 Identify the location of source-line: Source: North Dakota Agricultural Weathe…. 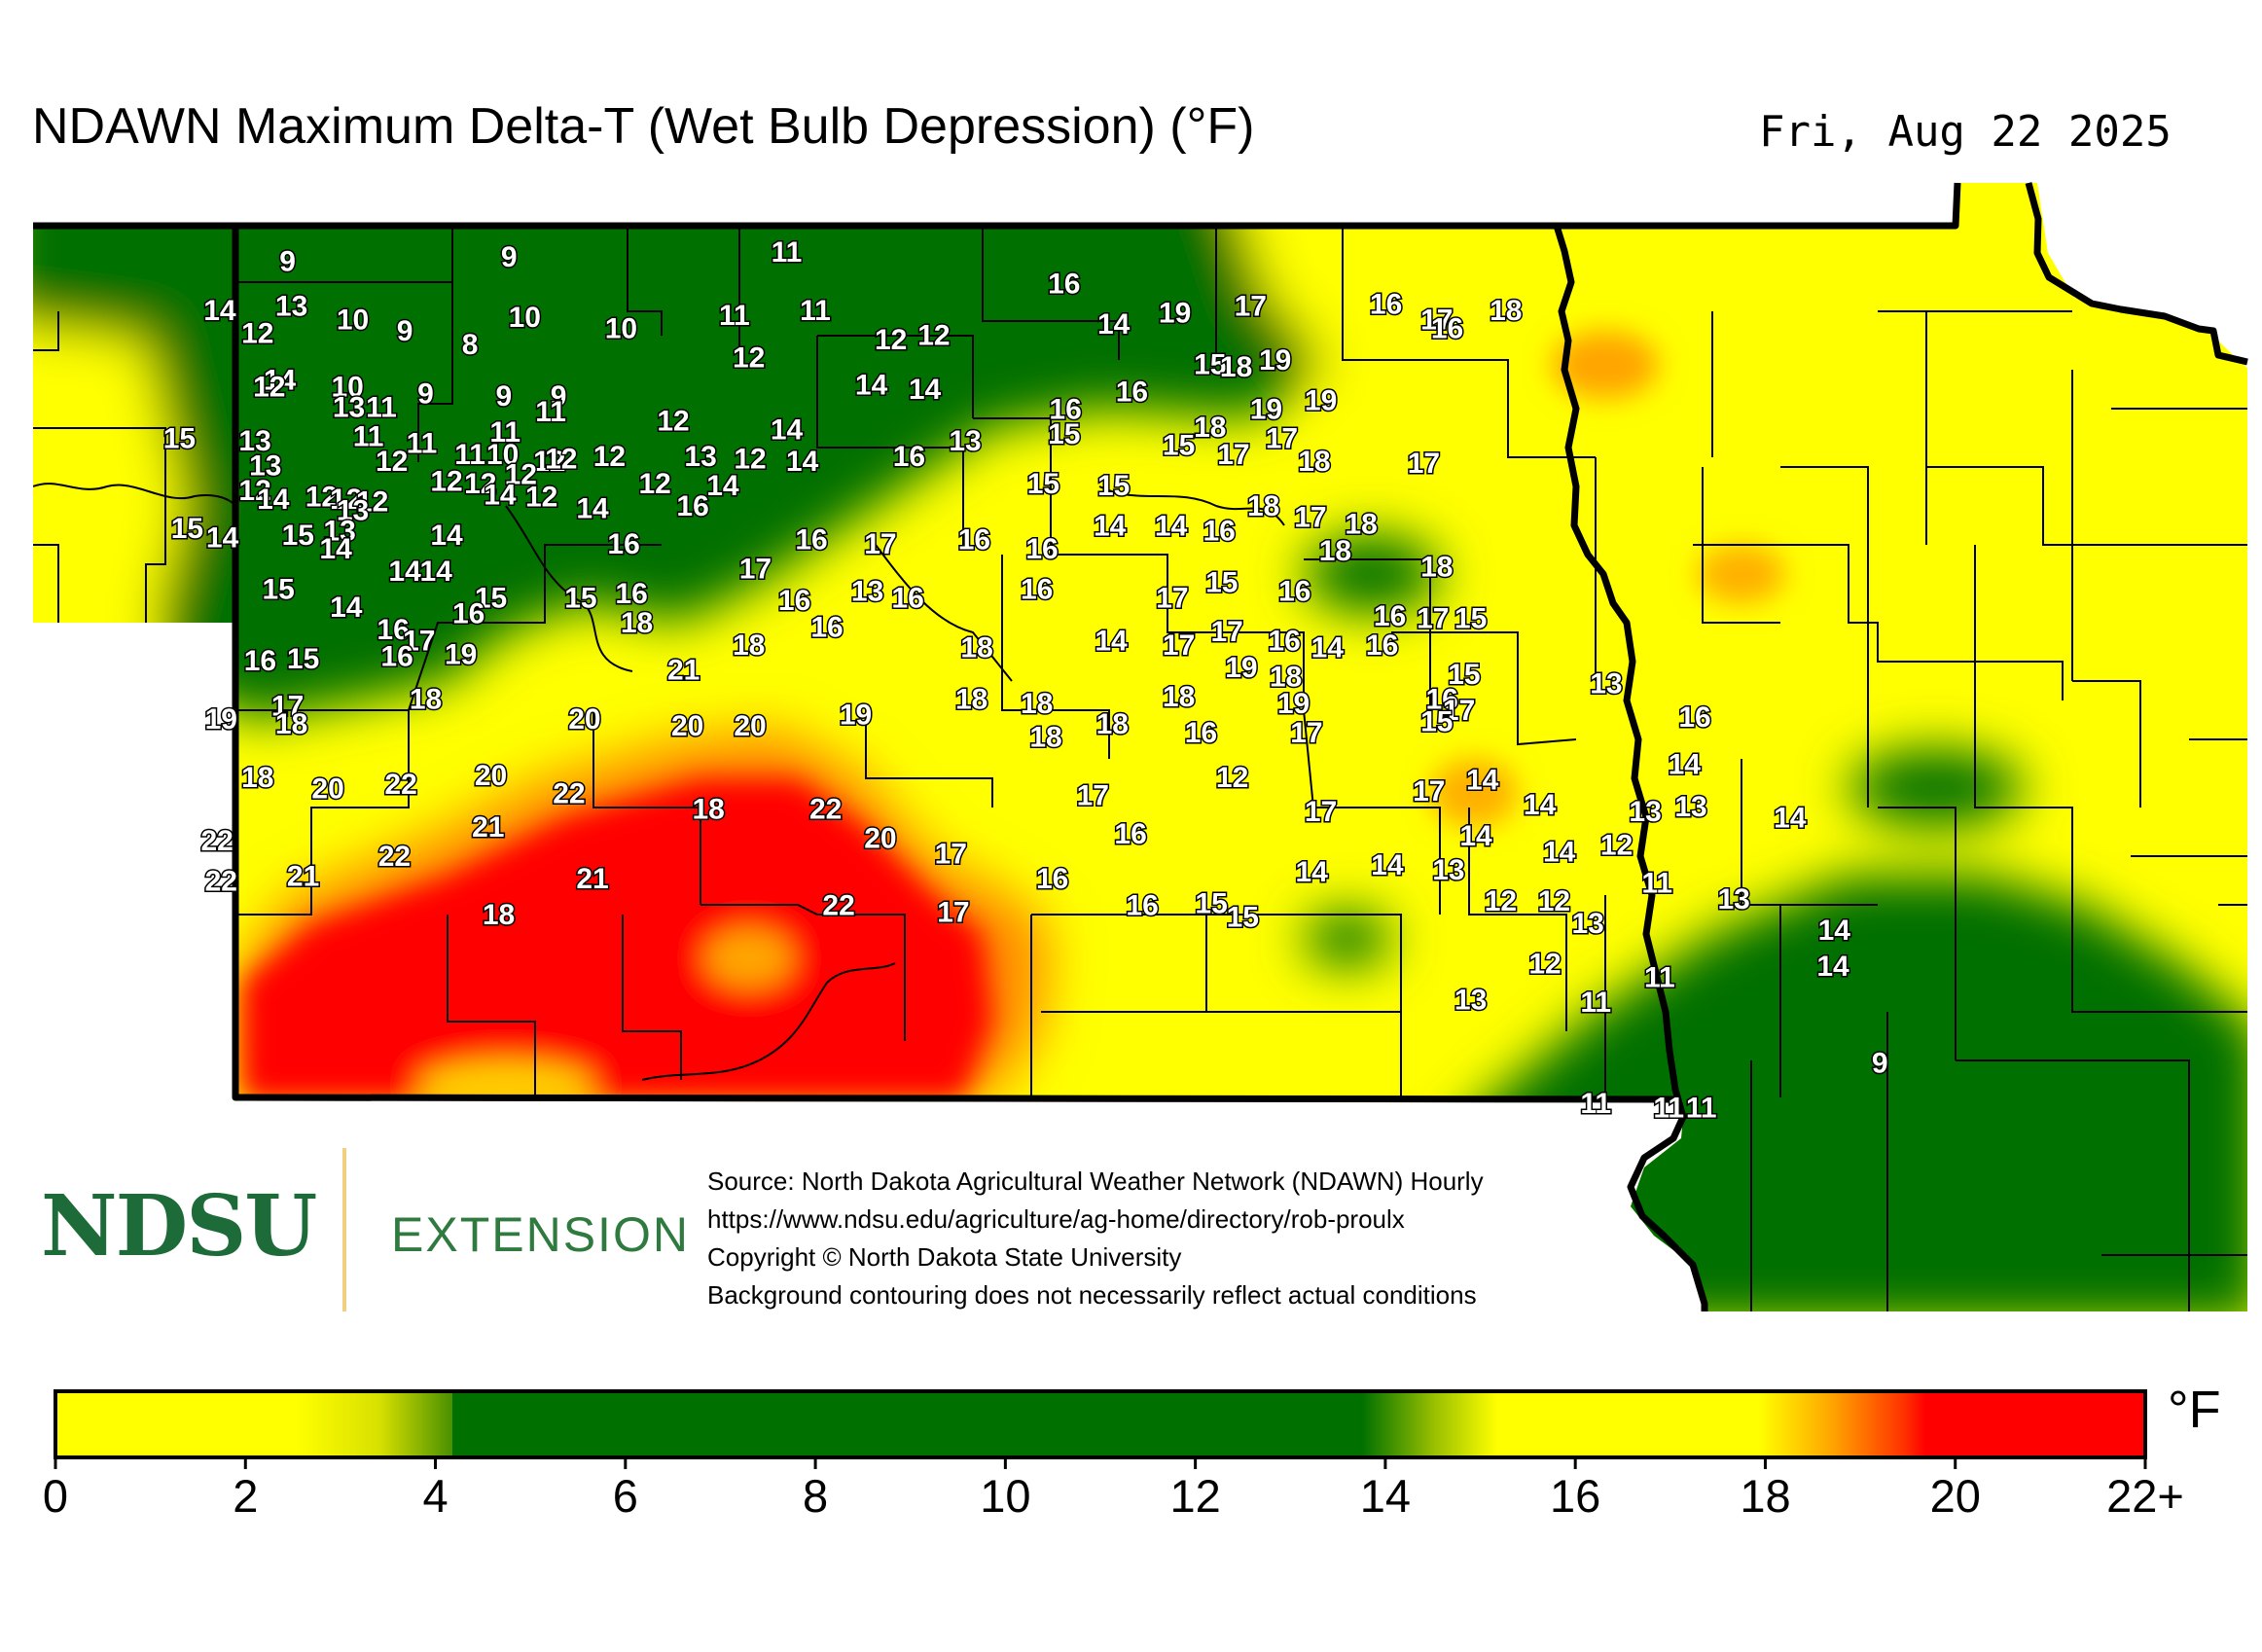
(1095, 1181).